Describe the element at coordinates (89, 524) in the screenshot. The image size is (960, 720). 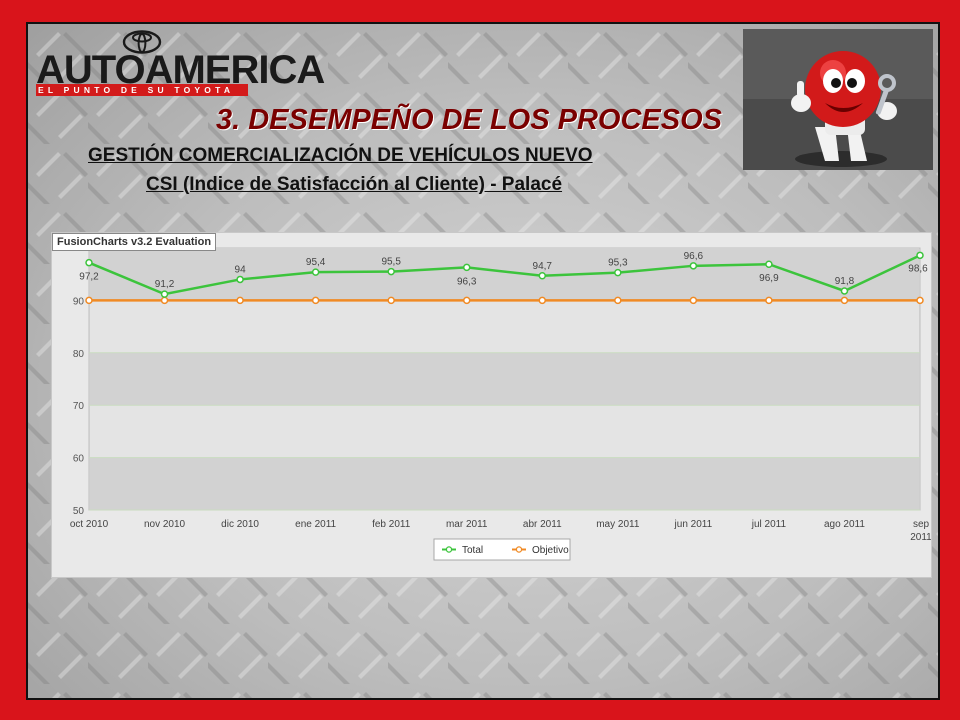
I see `x-tick-label: oct 2010` at that location.